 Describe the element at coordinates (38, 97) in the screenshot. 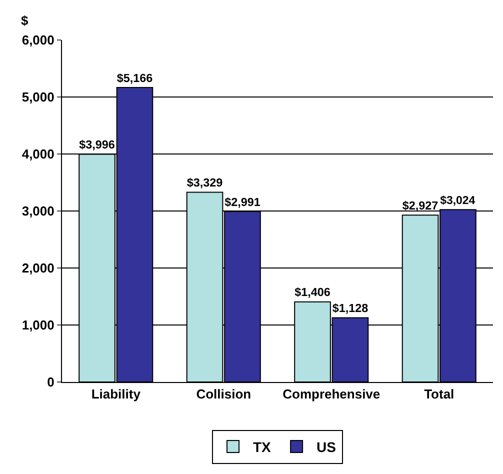

I see `y-tick-label: 5,000` at that location.